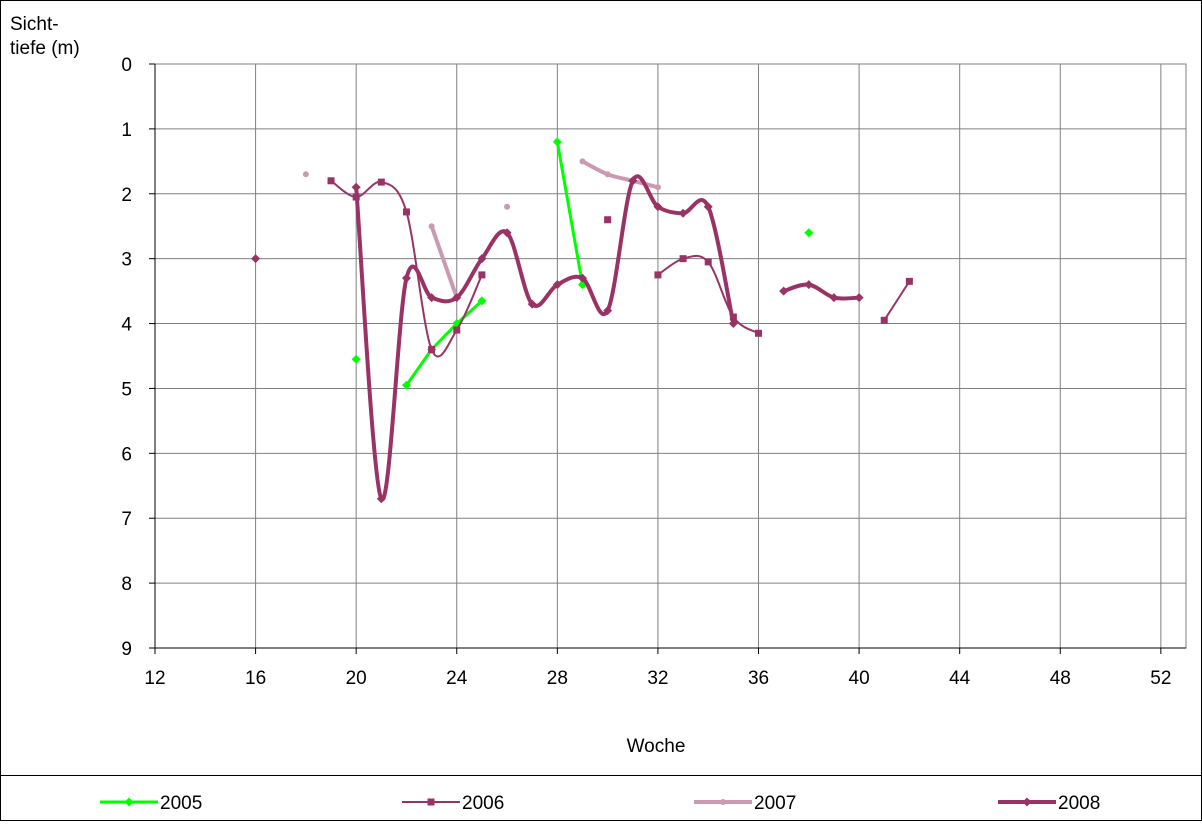 Image resolution: width=1202 pixels, height=826 pixels. What do you see at coordinates (126, 454) in the screenshot?
I see `y-tick-label: 6` at bounding box center [126, 454].